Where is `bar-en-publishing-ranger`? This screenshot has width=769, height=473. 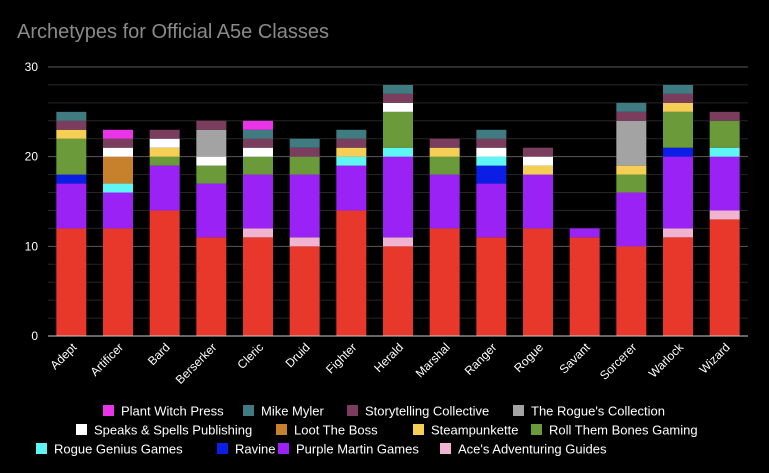
bar-en-publishing-ranger is located at coordinates (491, 286).